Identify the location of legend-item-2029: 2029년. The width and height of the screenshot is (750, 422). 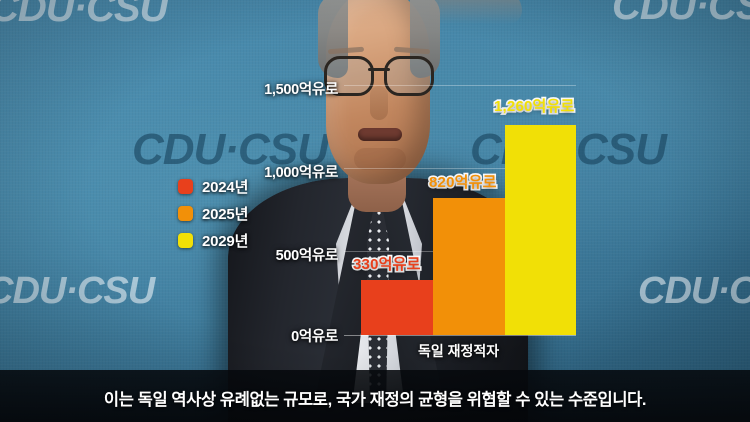
(213, 240).